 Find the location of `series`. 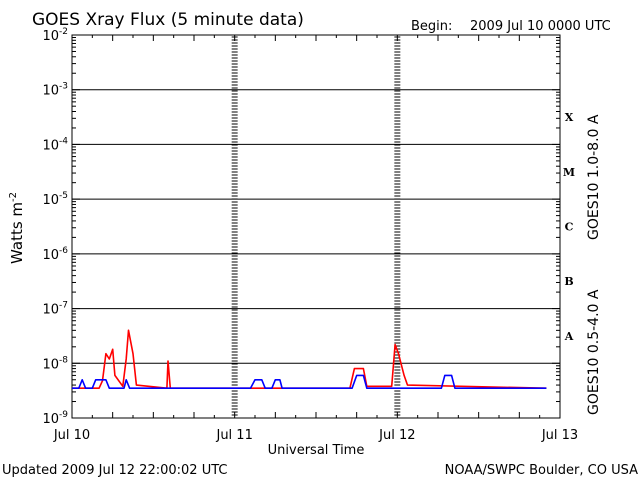

series is located at coordinates (309, 359).